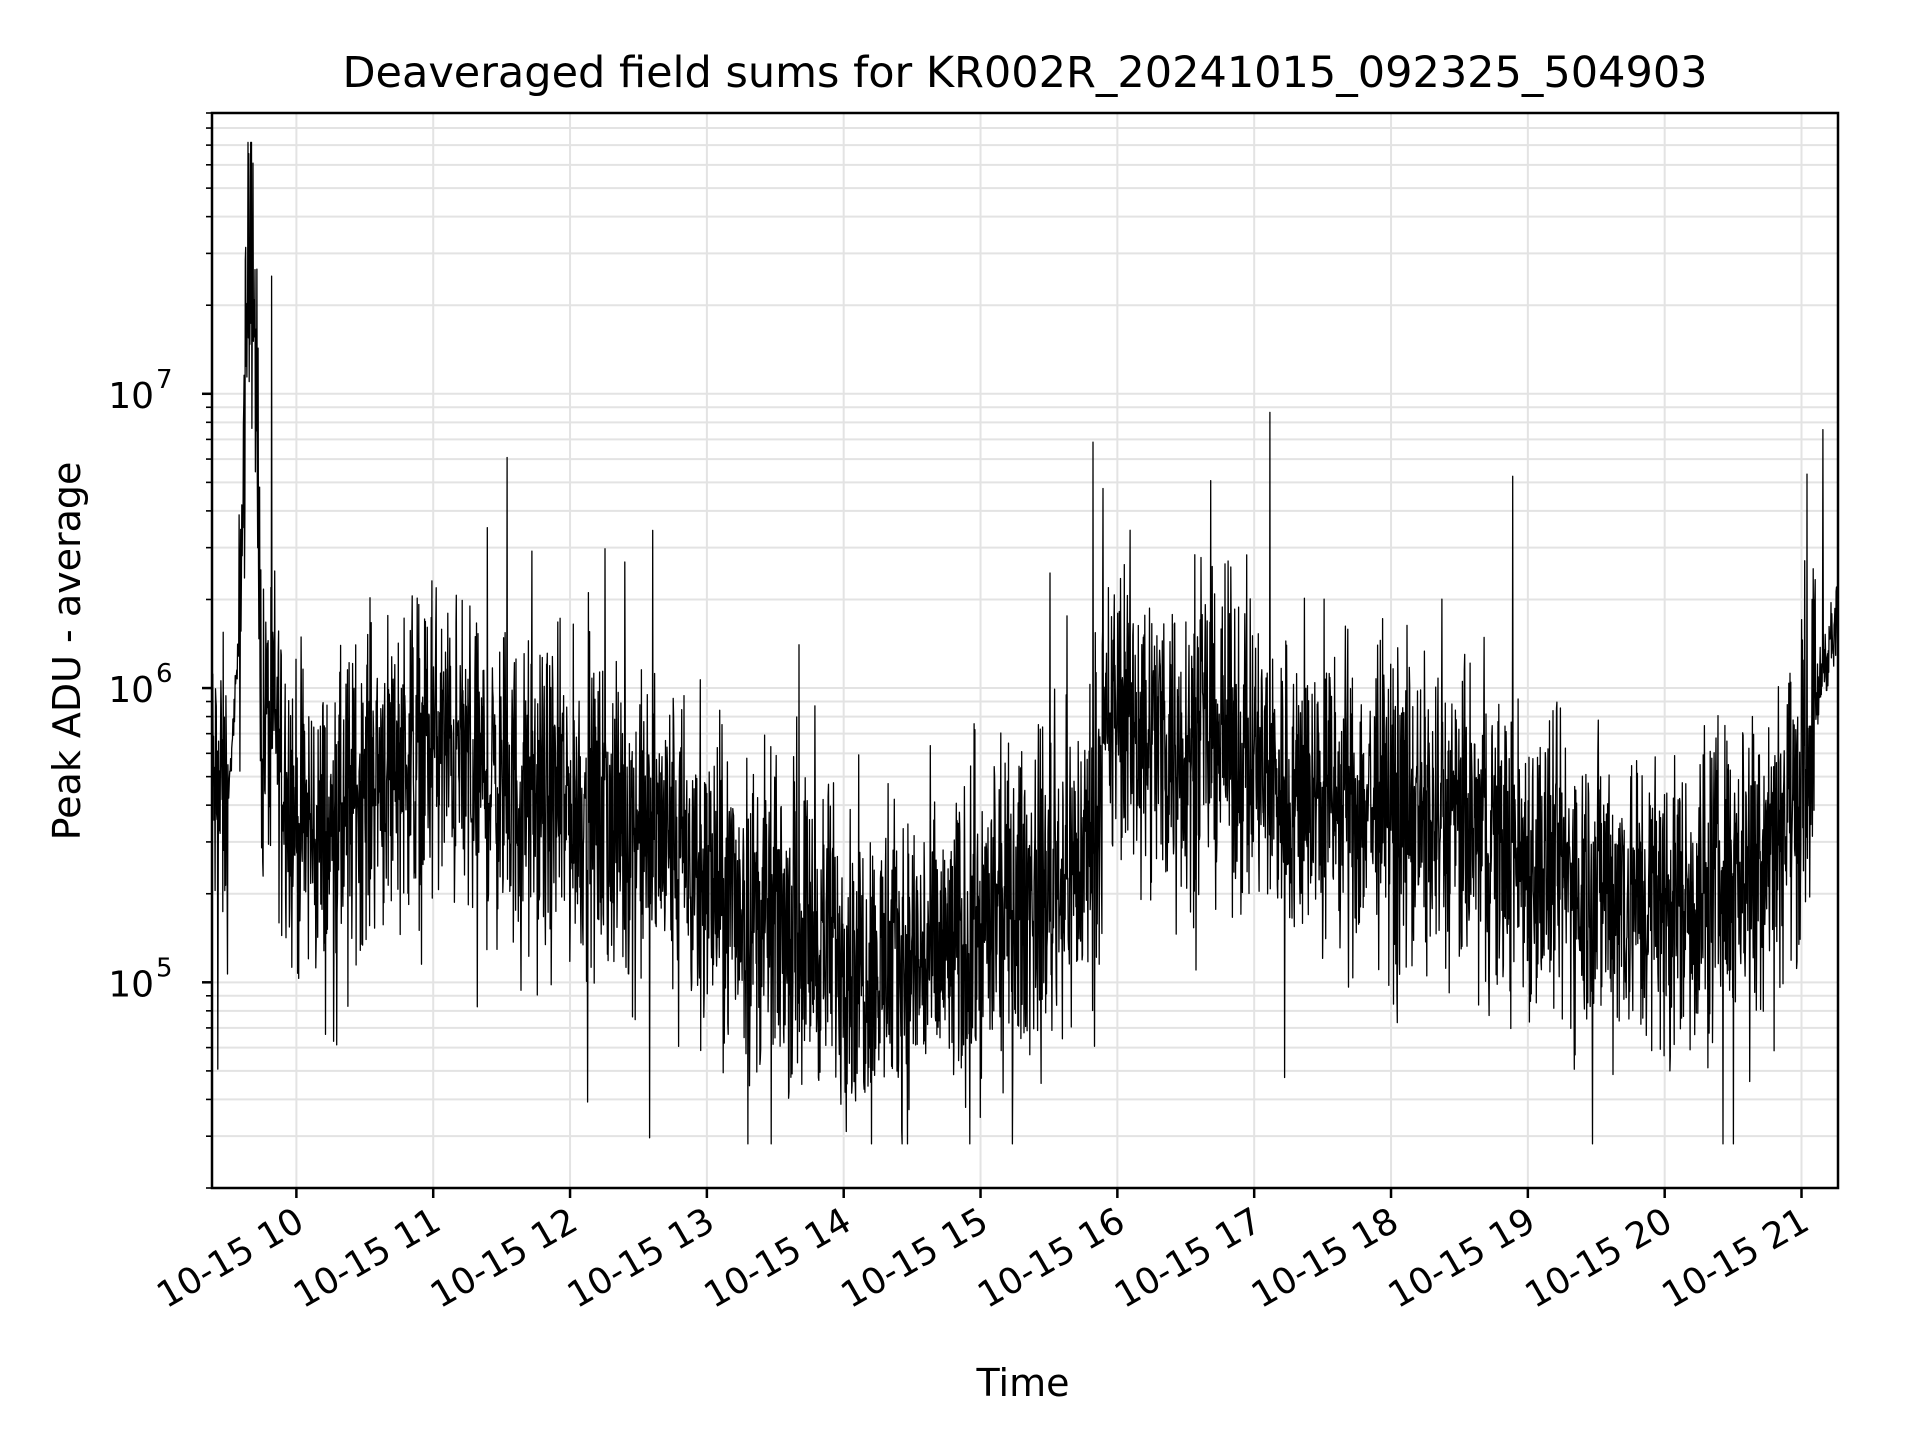  I want to click on x-tick-label: 10-15 11, so click(367, 1258).